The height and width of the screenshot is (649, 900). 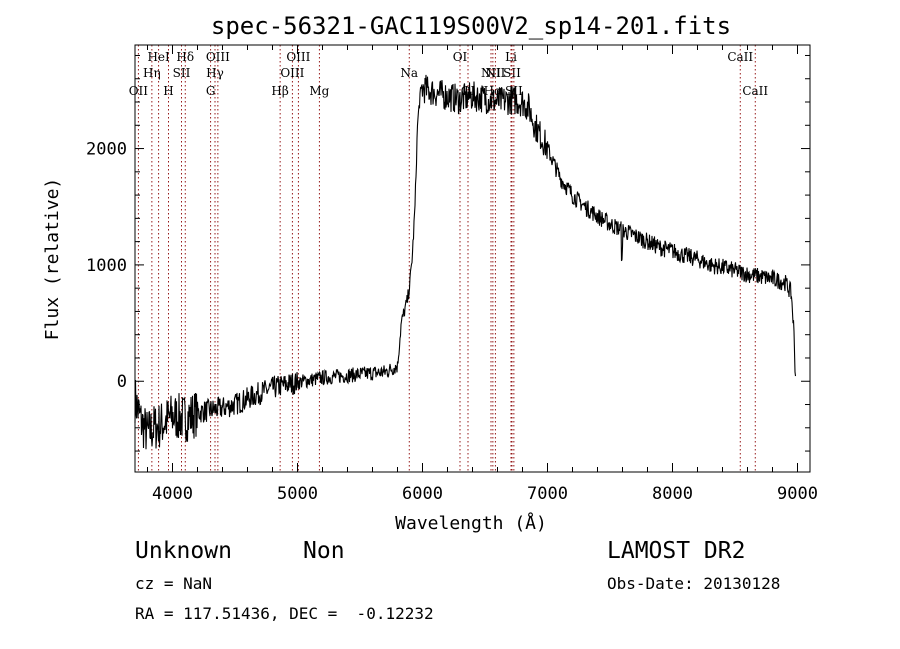 What do you see at coordinates (172, 494) in the screenshot?
I see `x-tick-label: 4000` at bounding box center [172, 494].